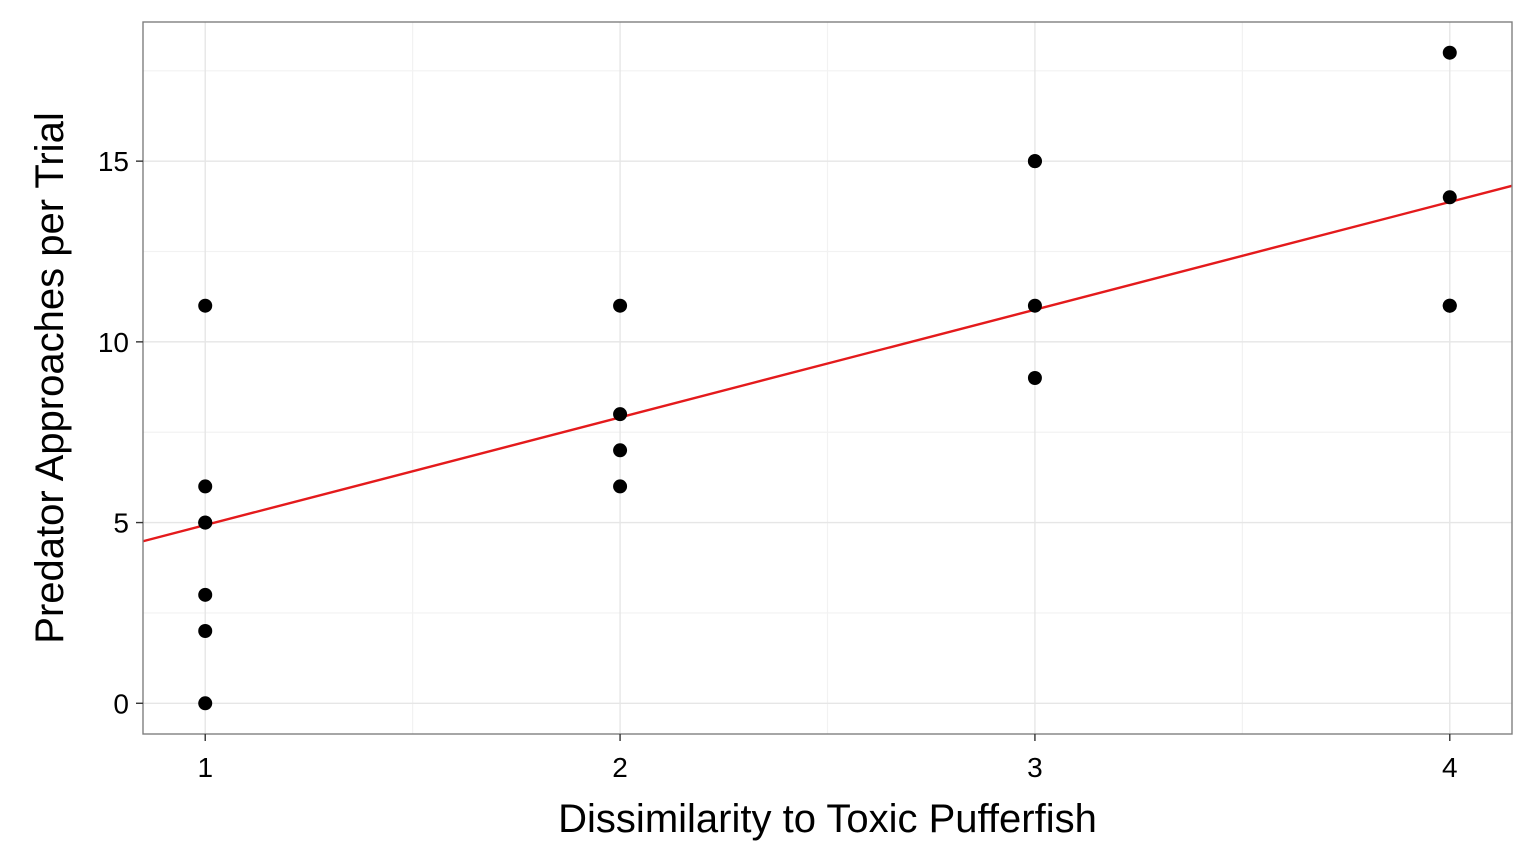  What do you see at coordinates (113, 342) in the screenshot?
I see `y-tick-label: 10` at bounding box center [113, 342].